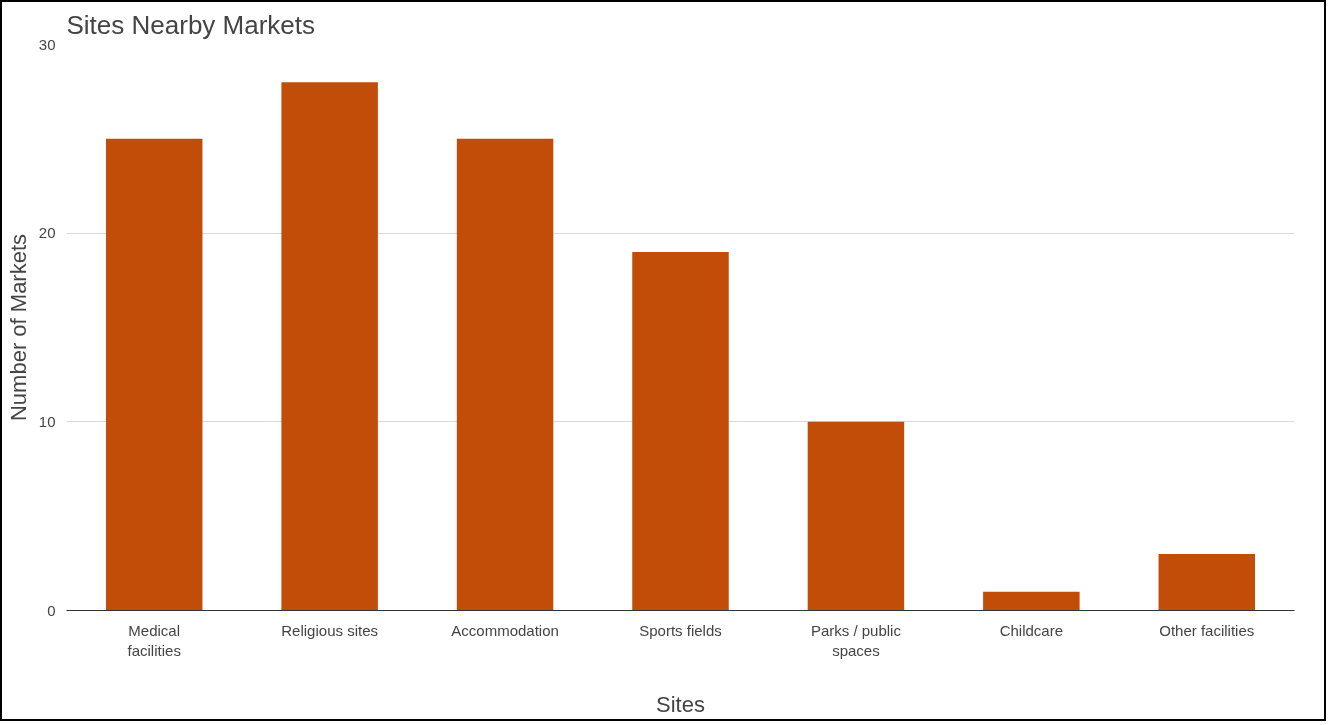 The image size is (1330, 725). What do you see at coordinates (680, 630) in the screenshot?
I see `x-tick-label: Sports fields` at bounding box center [680, 630].